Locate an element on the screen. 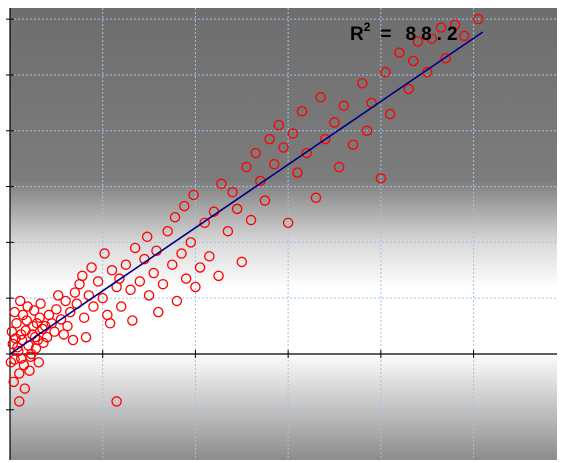  r-squared-annotation: R2 = 88.2 is located at coordinates (406, 32).